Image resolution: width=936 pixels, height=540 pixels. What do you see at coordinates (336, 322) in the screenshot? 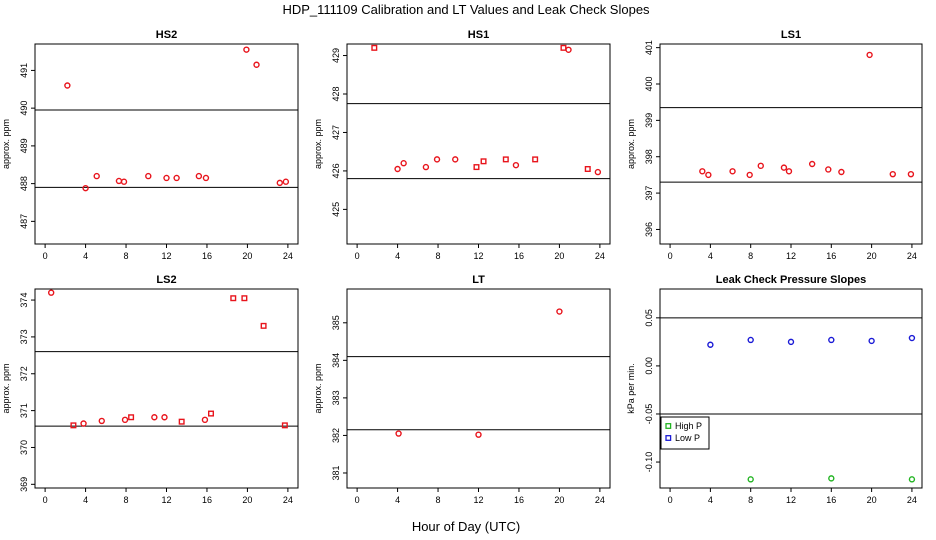
I see `y-tick-label: 385` at bounding box center [336, 322].